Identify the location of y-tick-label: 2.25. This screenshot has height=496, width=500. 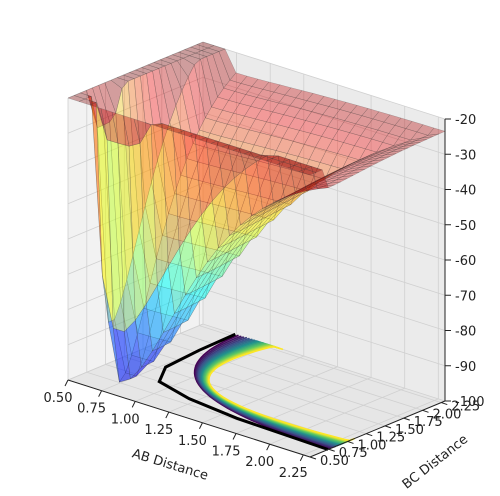
(465, 407).